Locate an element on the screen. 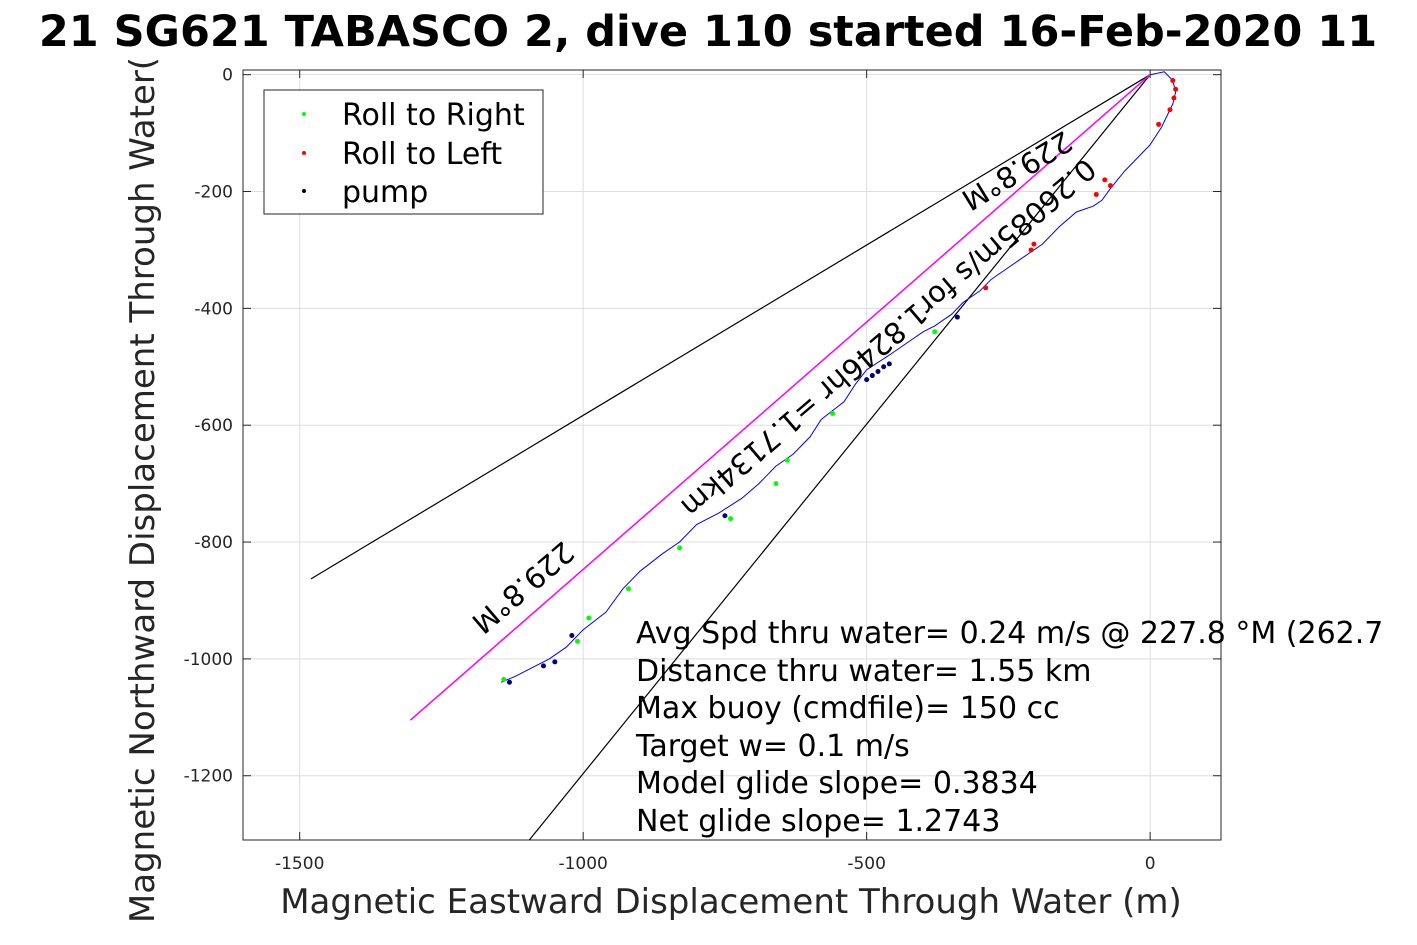 Image resolution: width=1417 pixels, height=945 pixels. legend-marker-roll-right is located at coordinates (304, 114).